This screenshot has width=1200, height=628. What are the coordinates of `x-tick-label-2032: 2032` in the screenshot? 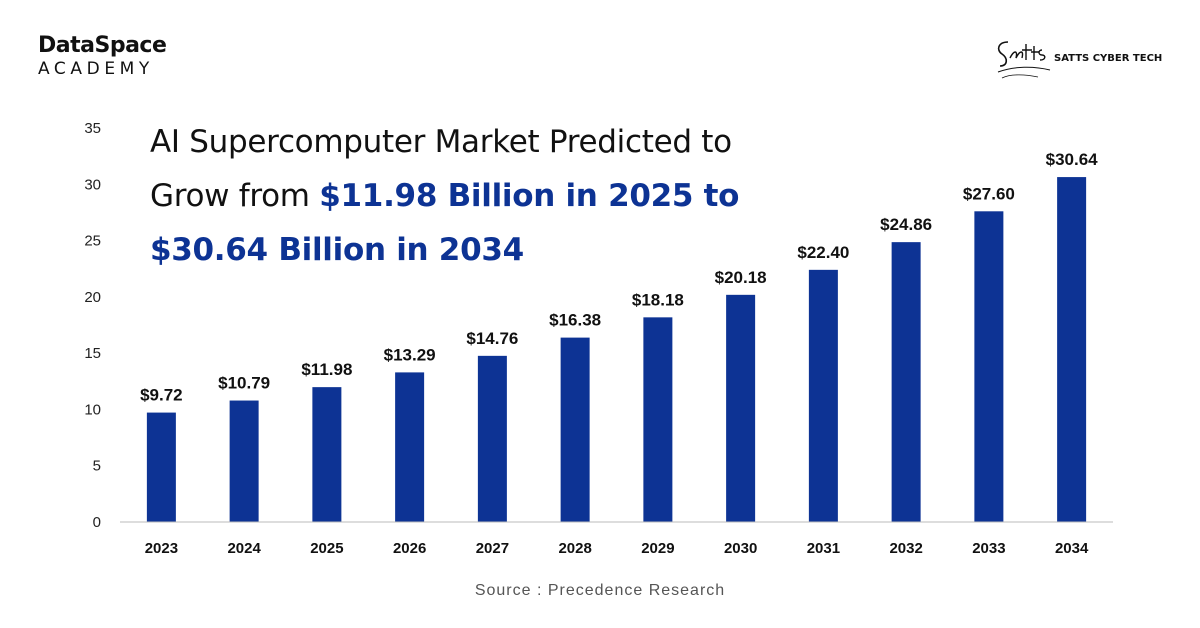 It's located at (905, 548).